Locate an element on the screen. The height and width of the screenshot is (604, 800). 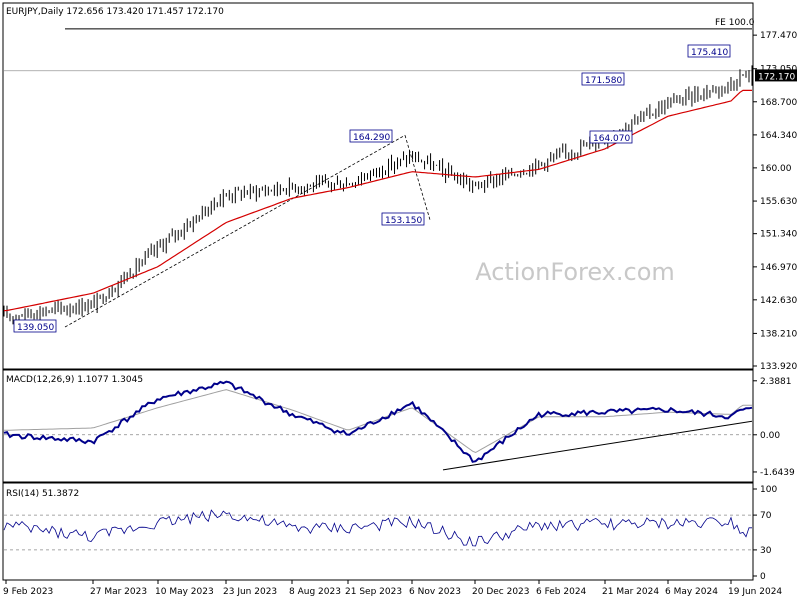
macd-signal-line is located at coordinates (377, 421).